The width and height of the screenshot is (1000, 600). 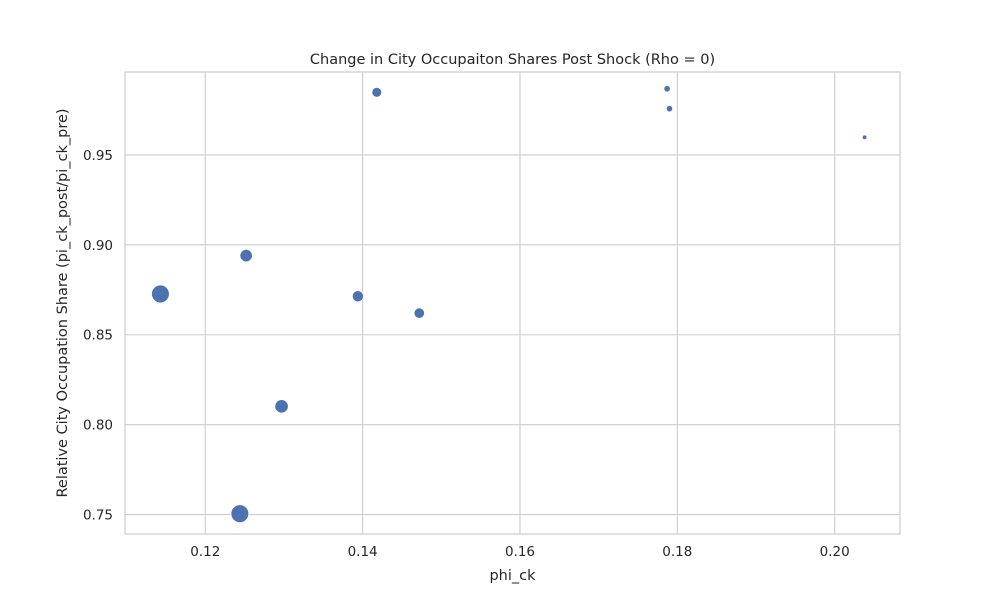 I want to click on x-tick-label: 0.20, so click(x=835, y=552).